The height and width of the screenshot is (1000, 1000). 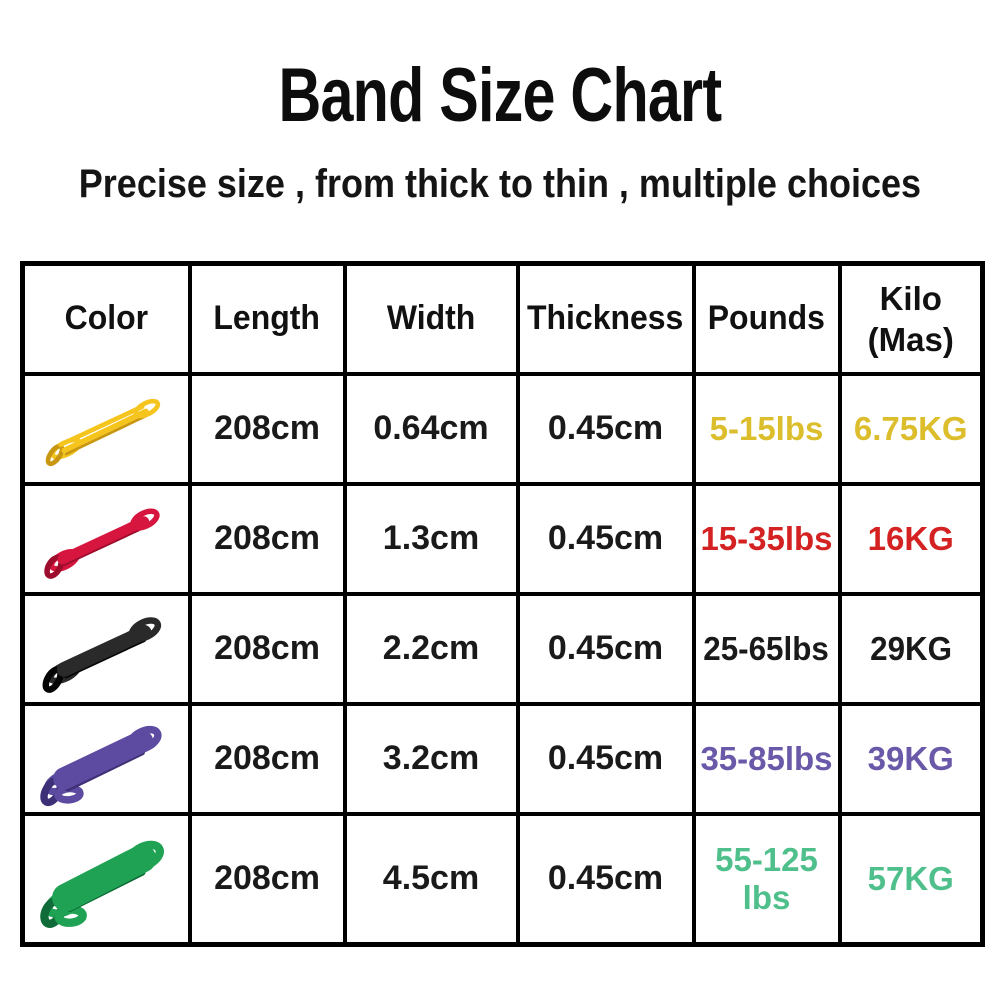 I want to click on header-kilo-label: Kilo (Mas), so click(x=910, y=318).